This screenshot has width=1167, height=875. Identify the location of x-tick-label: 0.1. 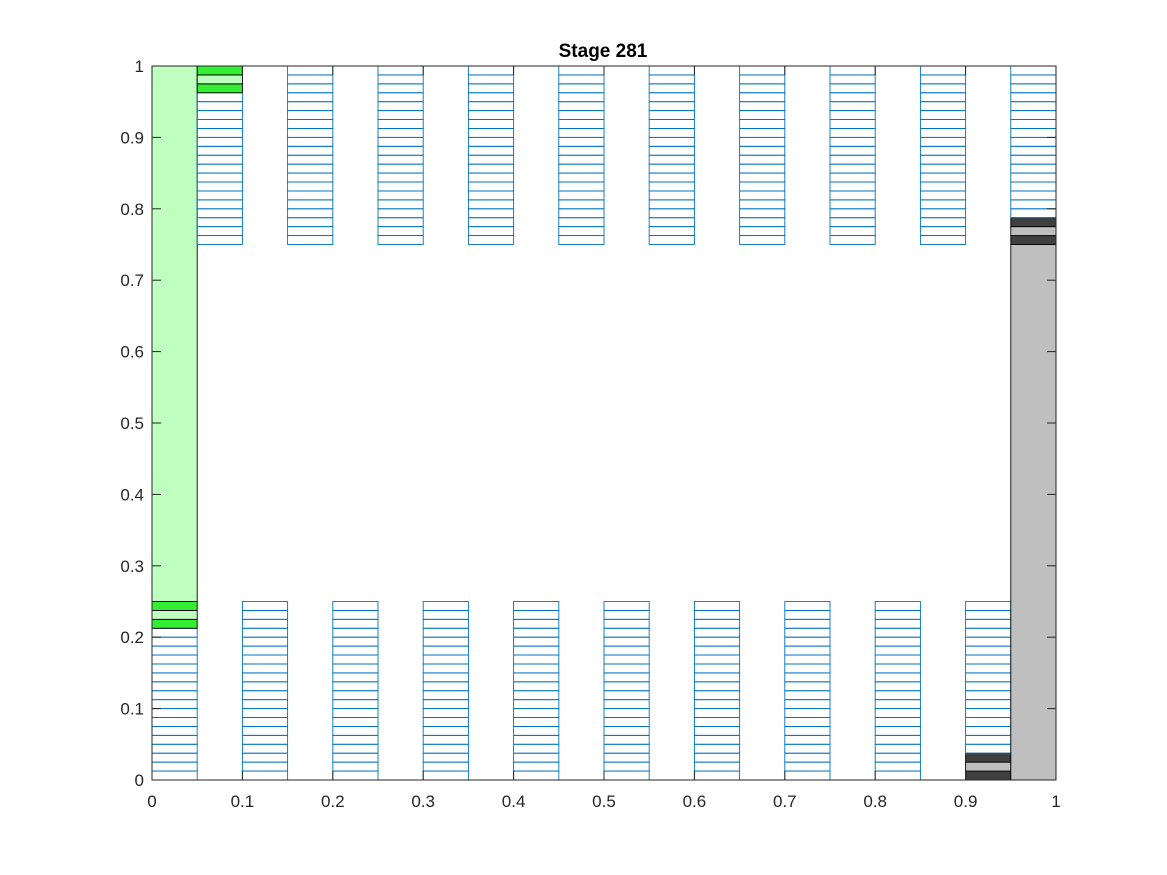
(243, 801).